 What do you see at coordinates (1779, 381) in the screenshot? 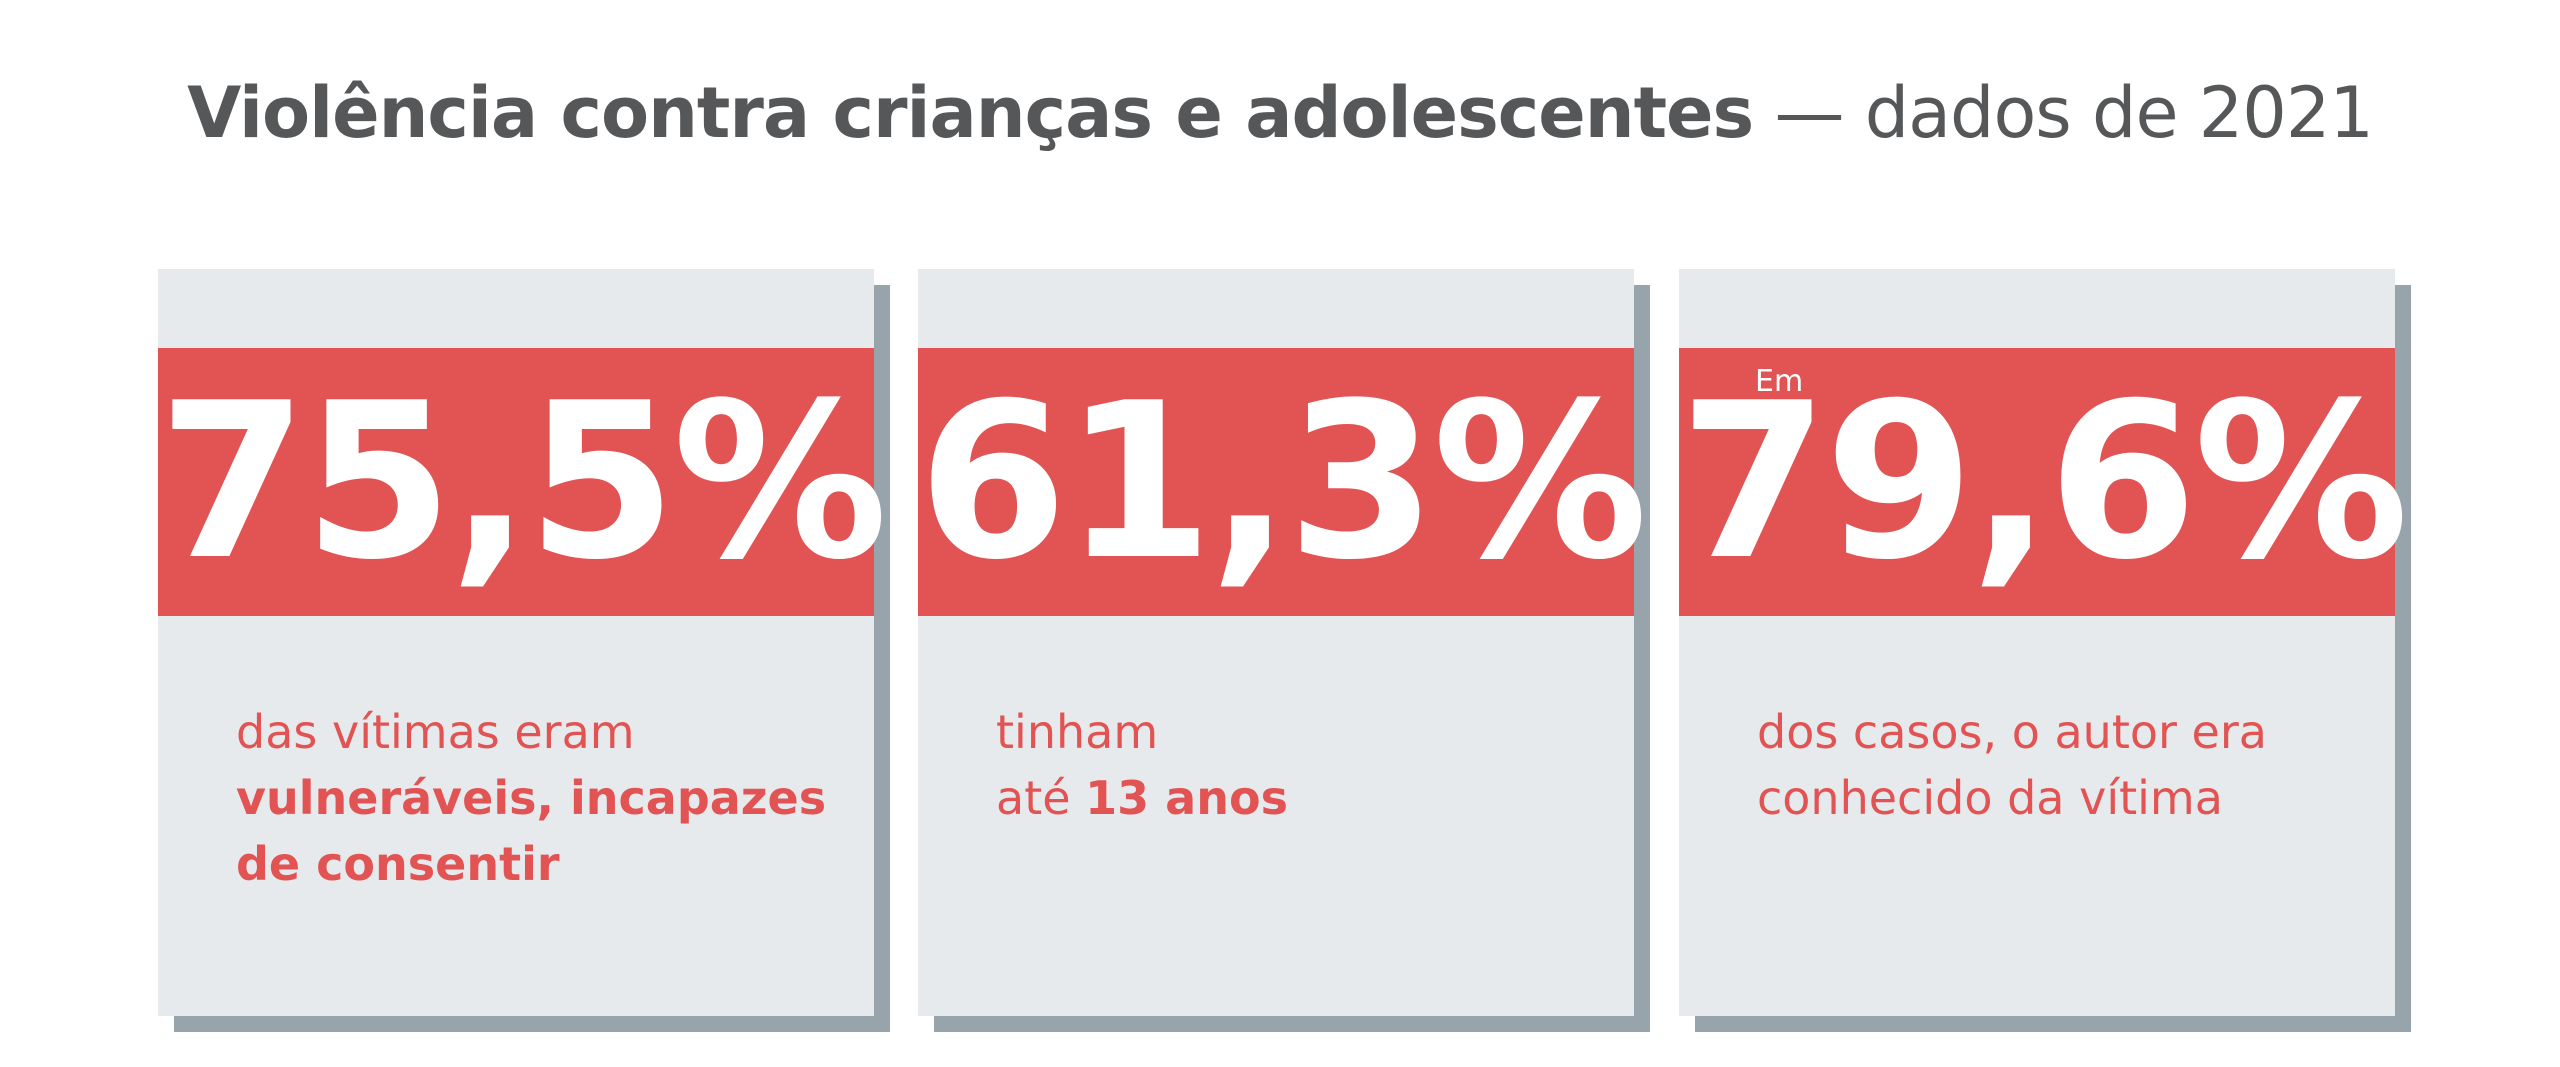
I see `stat-prefix: Em` at bounding box center [1779, 381].